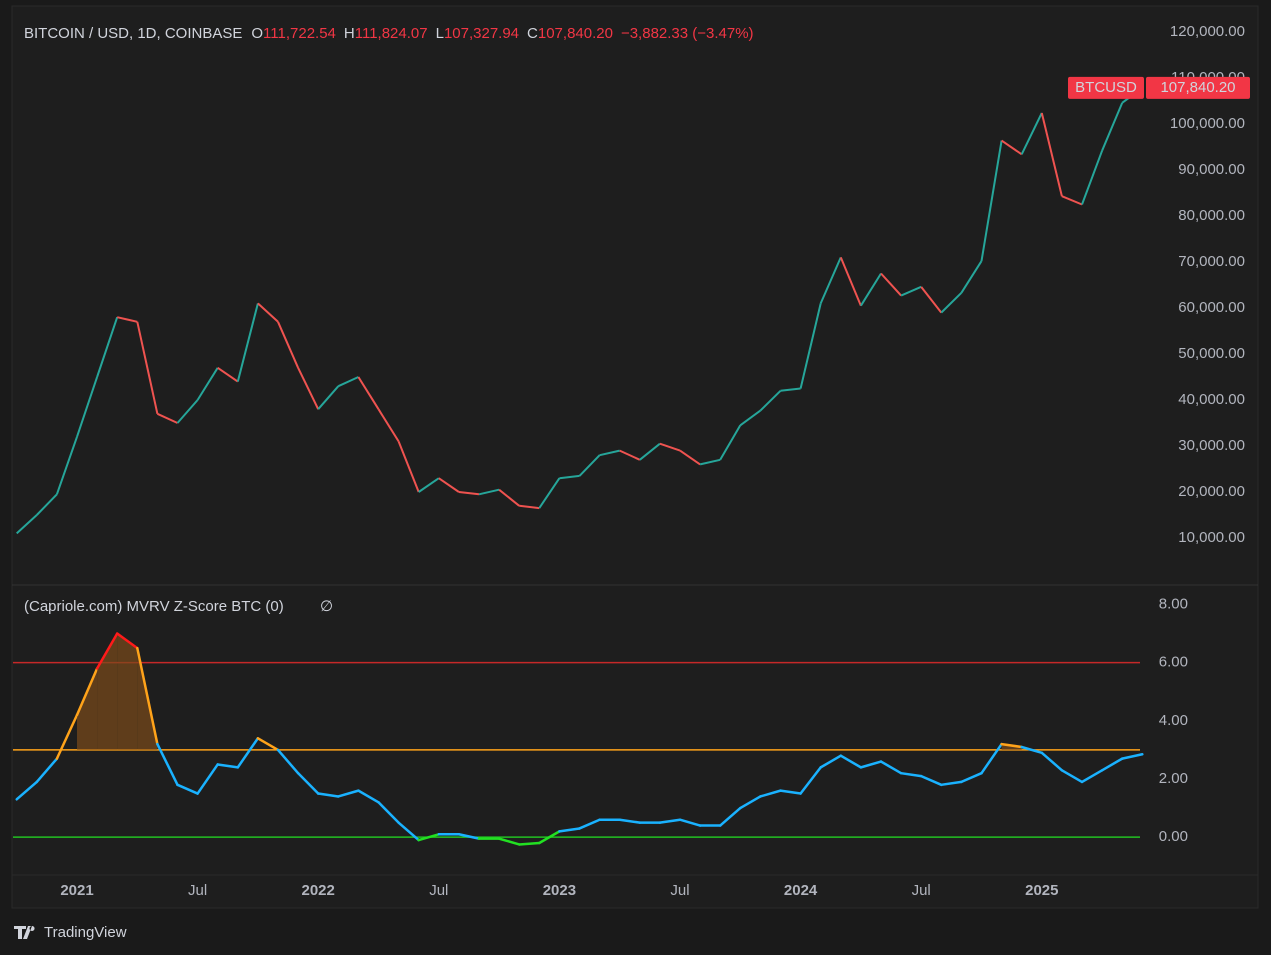 Image resolution: width=1271 pixels, height=955 pixels. I want to click on indicator-title: (Capriole.com) MVRV Z-Score BTC (0), so click(154, 606).